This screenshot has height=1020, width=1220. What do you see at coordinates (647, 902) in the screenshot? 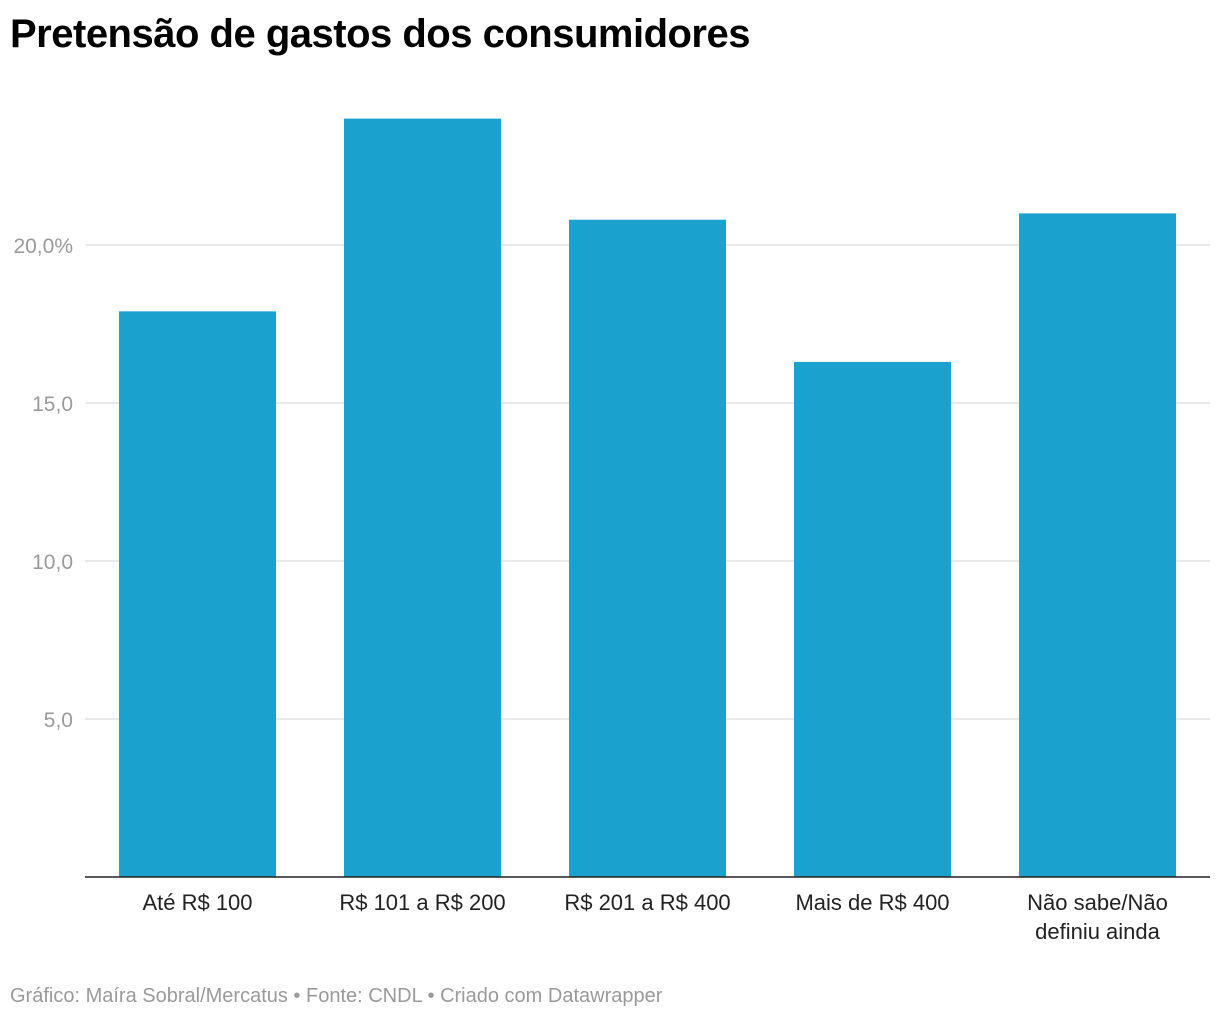
I see `x-tick-label: R$ 201 a R$ 400` at bounding box center [647, 902].